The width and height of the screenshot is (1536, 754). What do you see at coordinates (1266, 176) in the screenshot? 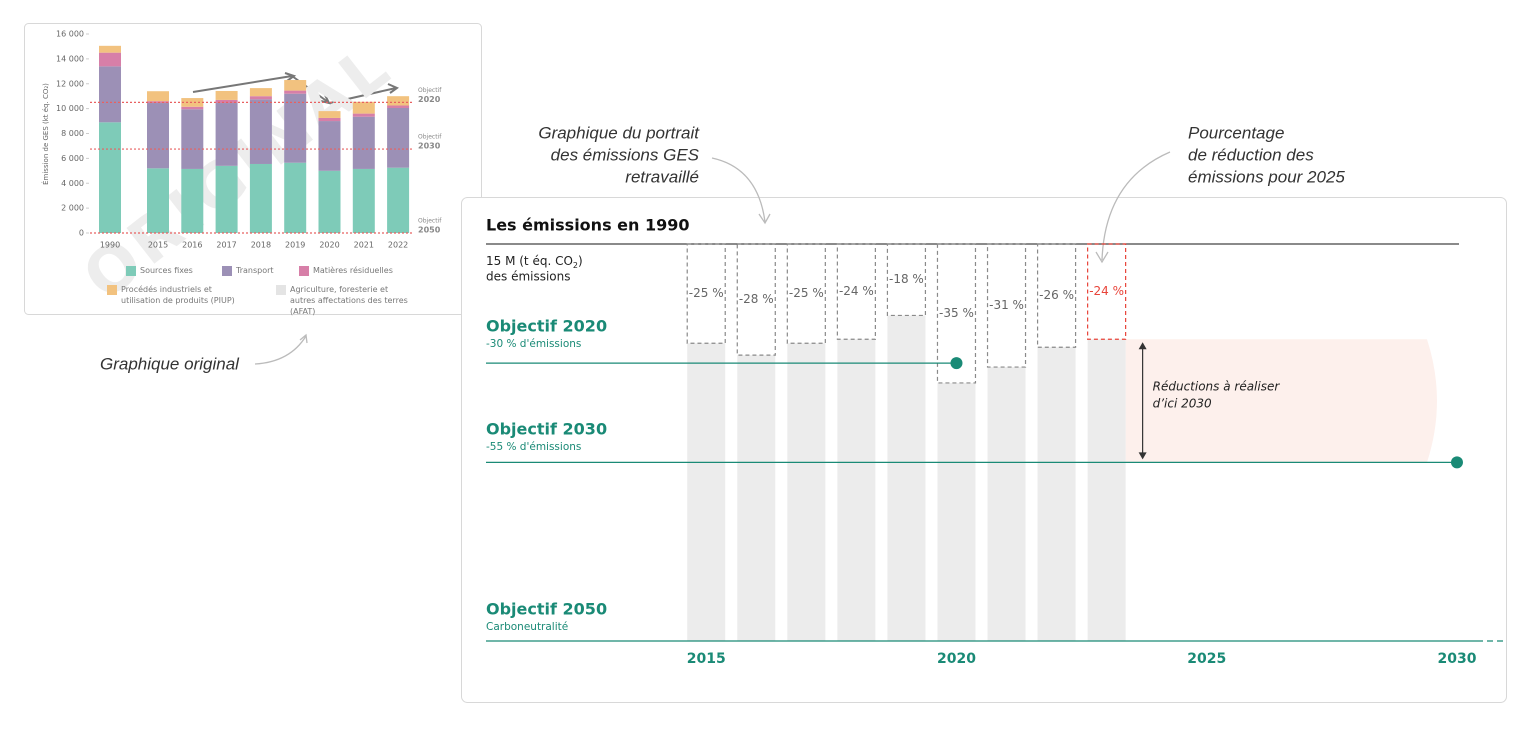
I see `annotation: émissions pour 2025` at bounding box center [1266, 176].